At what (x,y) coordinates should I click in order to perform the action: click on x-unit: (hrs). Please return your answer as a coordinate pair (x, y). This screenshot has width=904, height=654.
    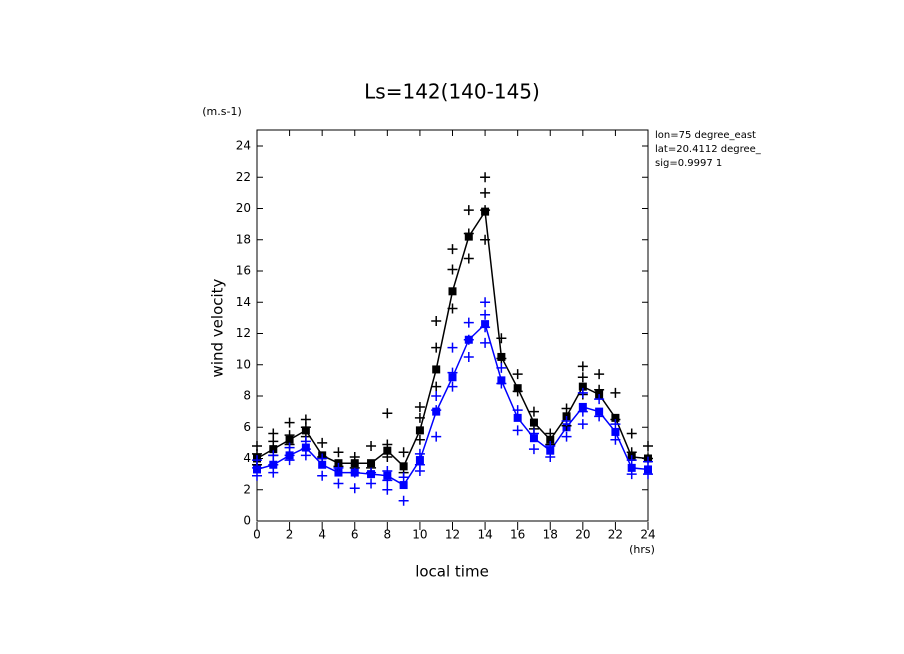
    Looking at the image, I should click on (642, 549).